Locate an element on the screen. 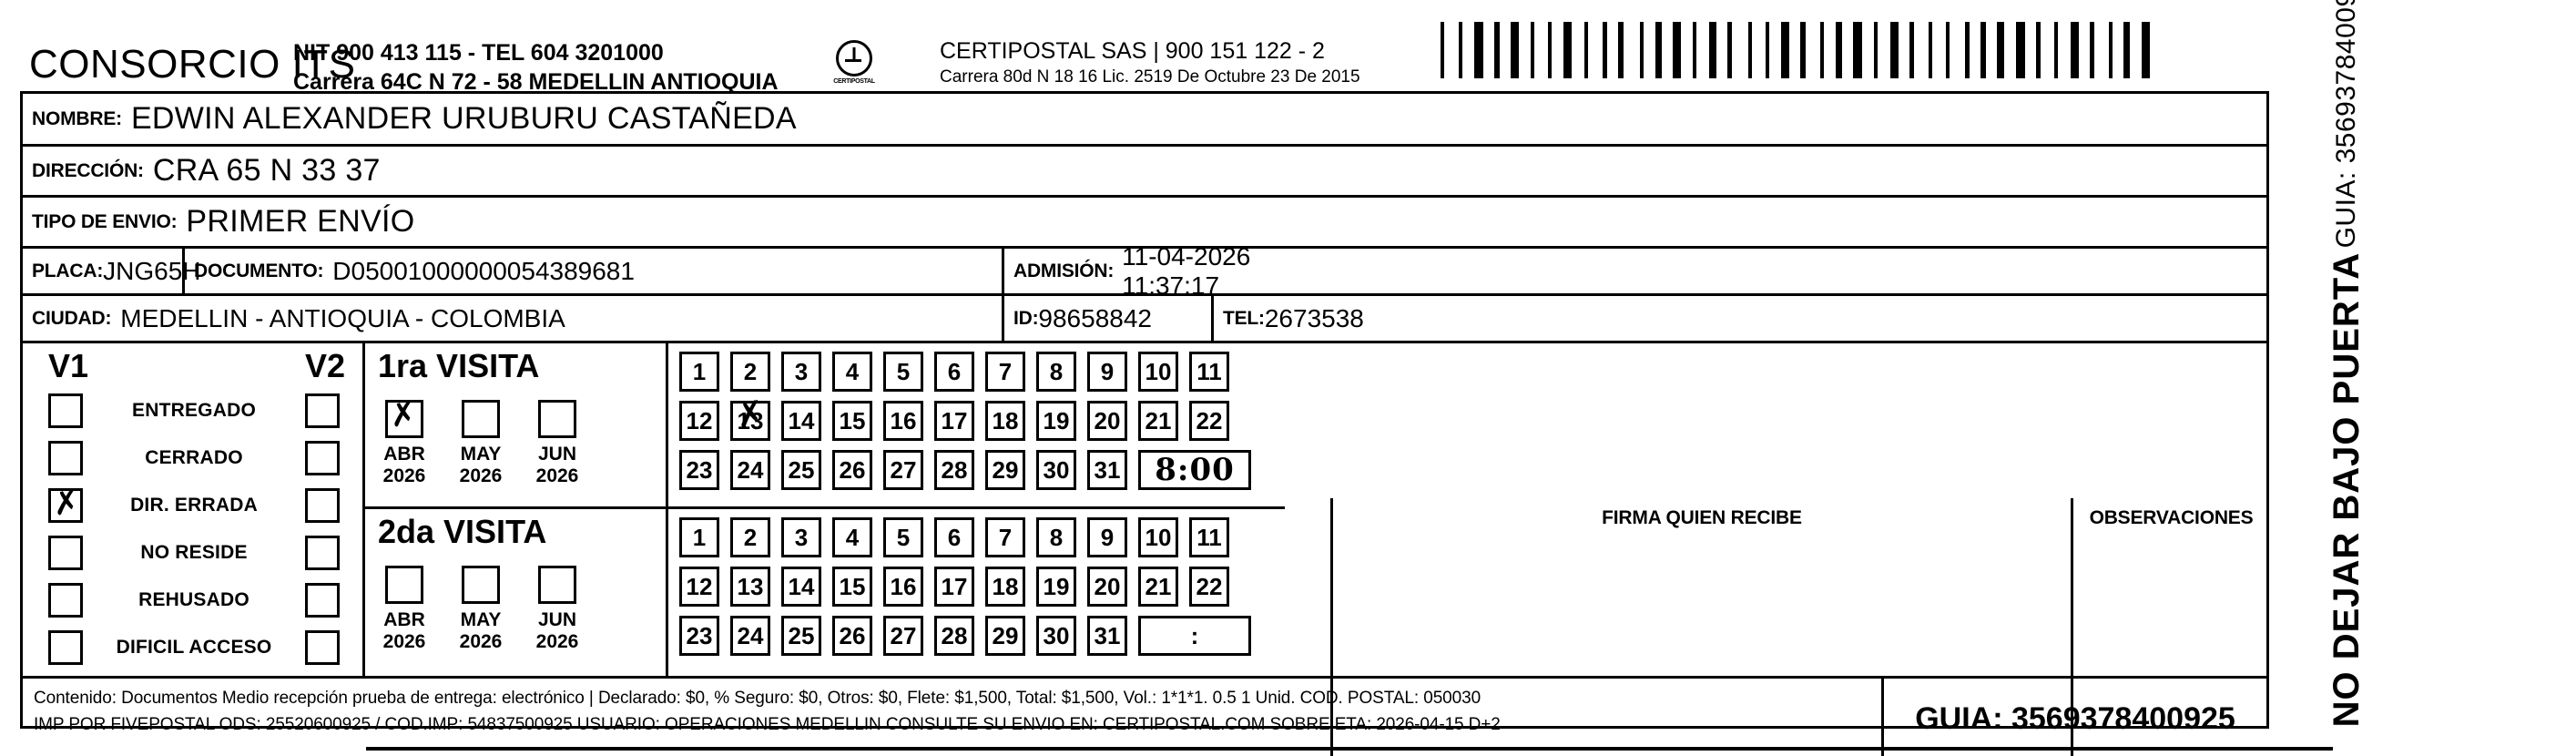 This screenshot has height=756, width=2576. day-cell-13: 13 is located at coordinates (750, 587).